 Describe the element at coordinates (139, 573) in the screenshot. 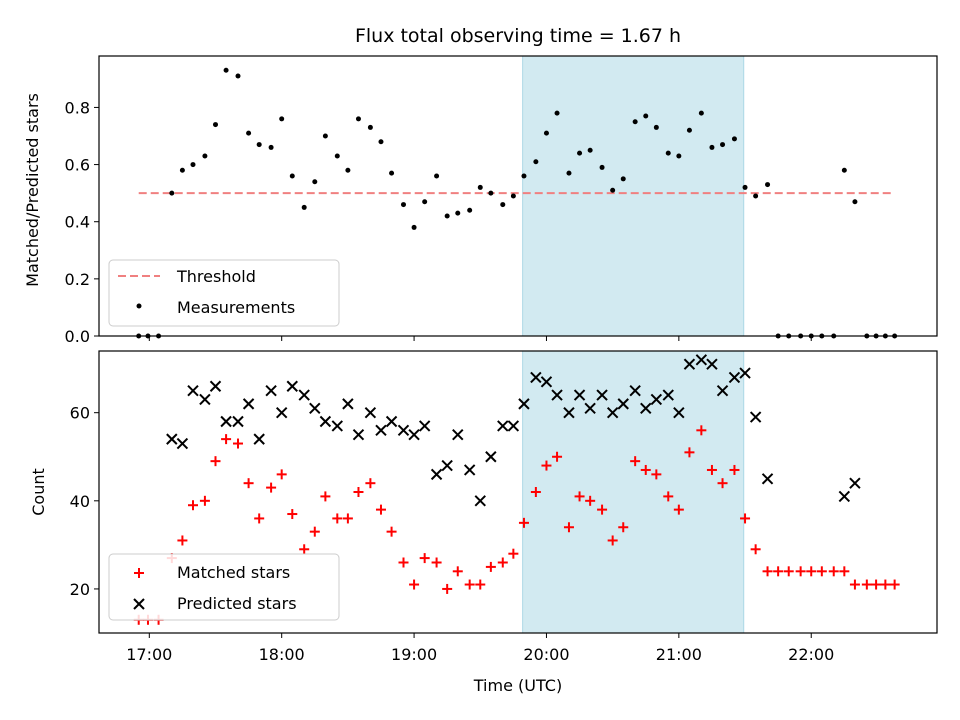

I see `legend-matched-swatch` at that location.